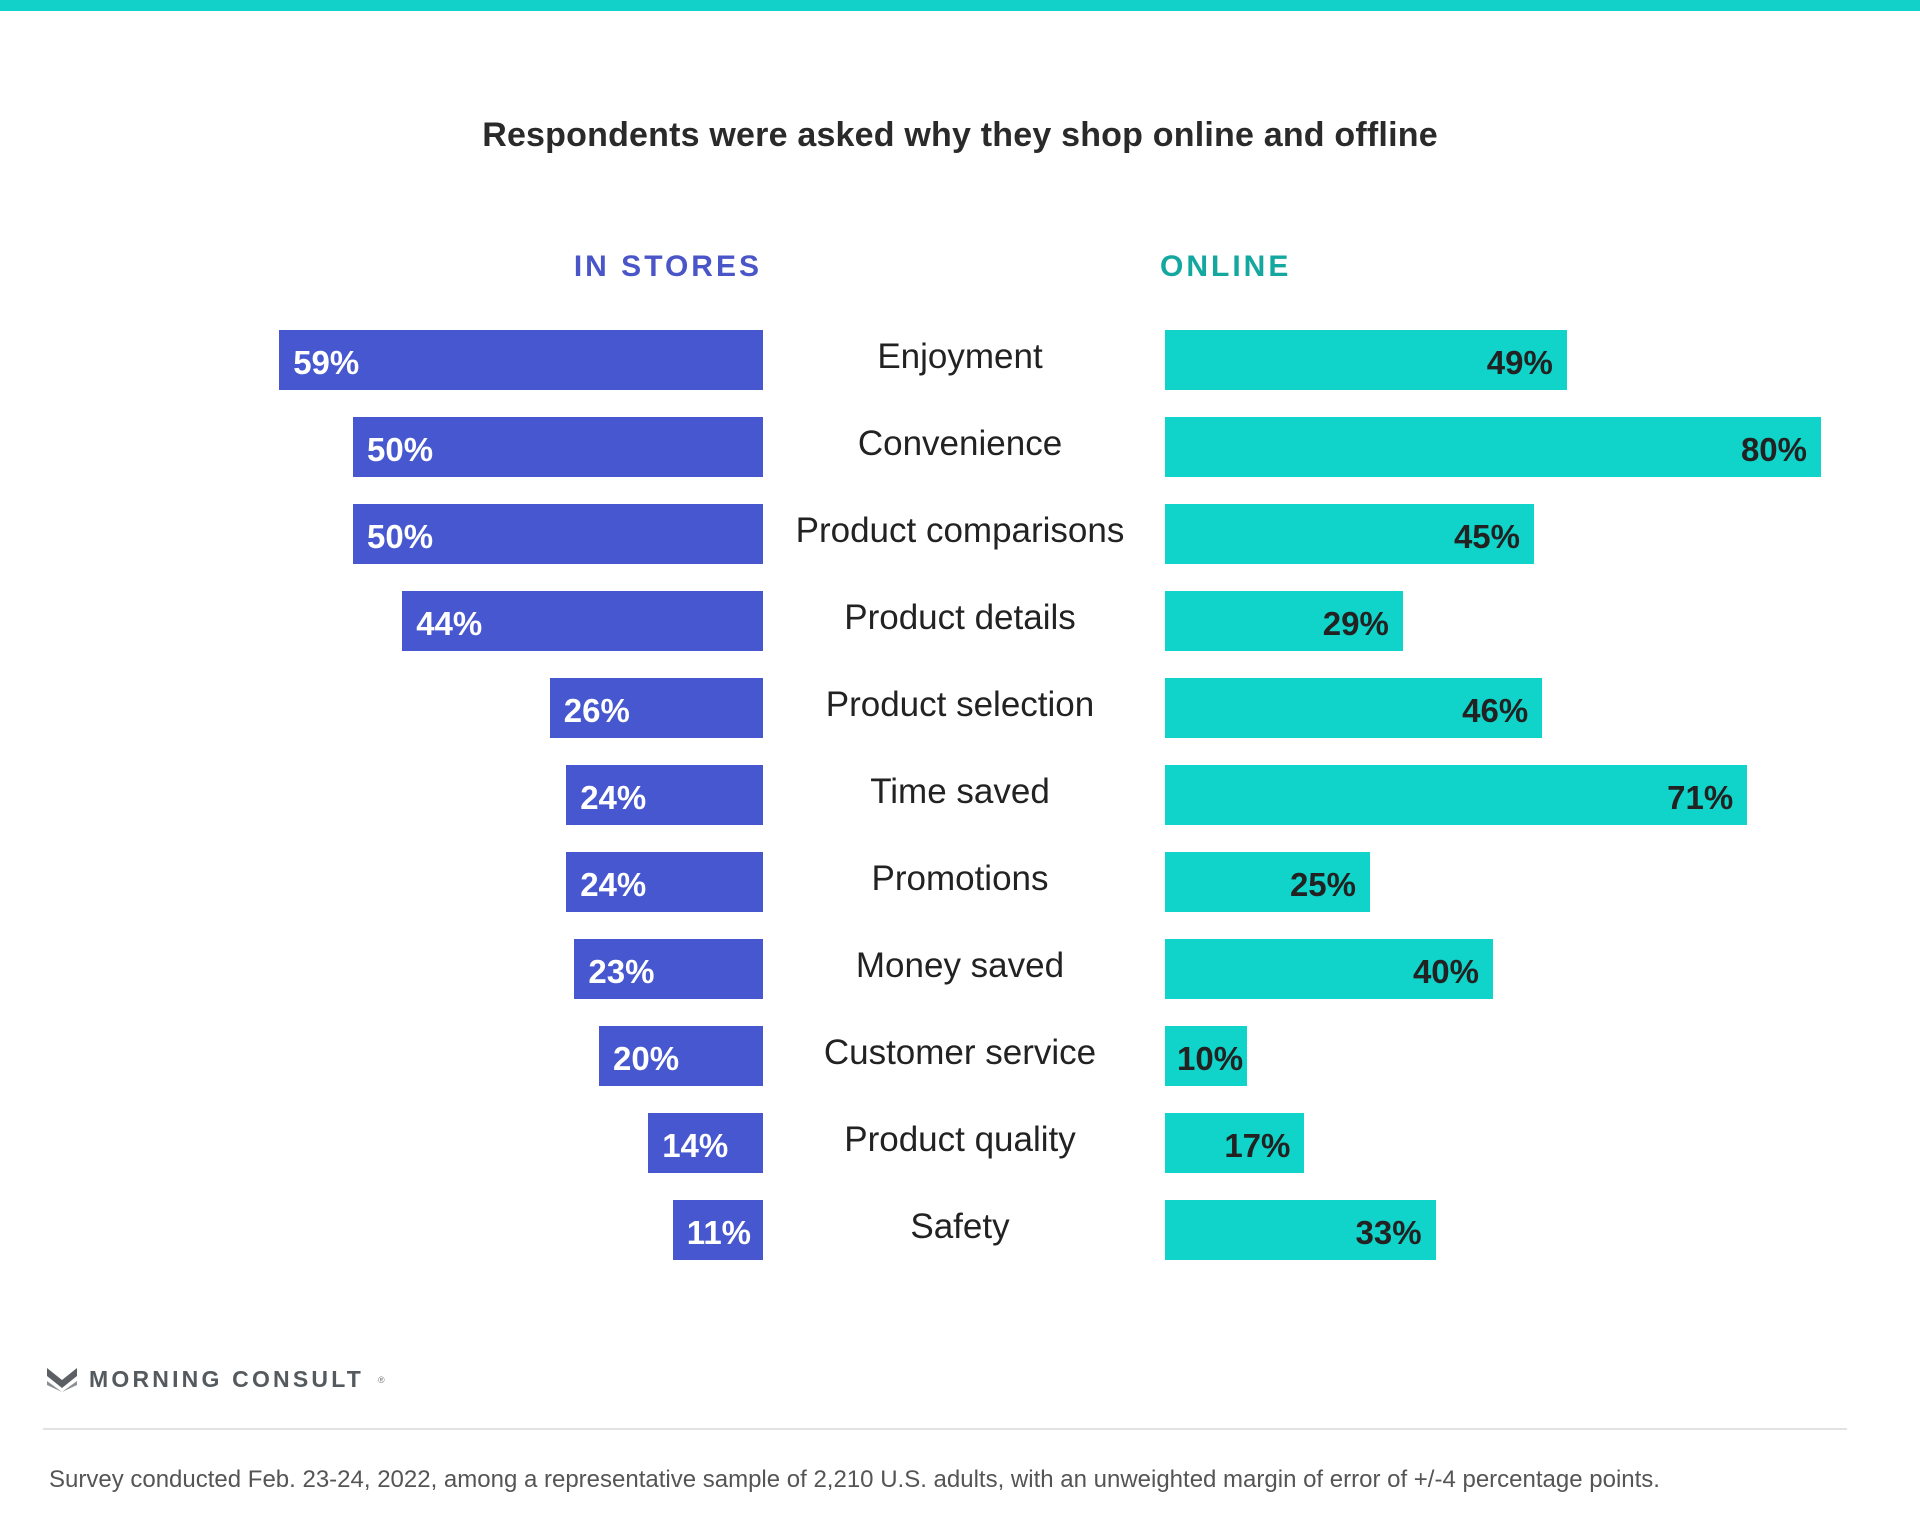  I want to click on category-label-product-comparisons: Product comparisons, so click(960, 530).